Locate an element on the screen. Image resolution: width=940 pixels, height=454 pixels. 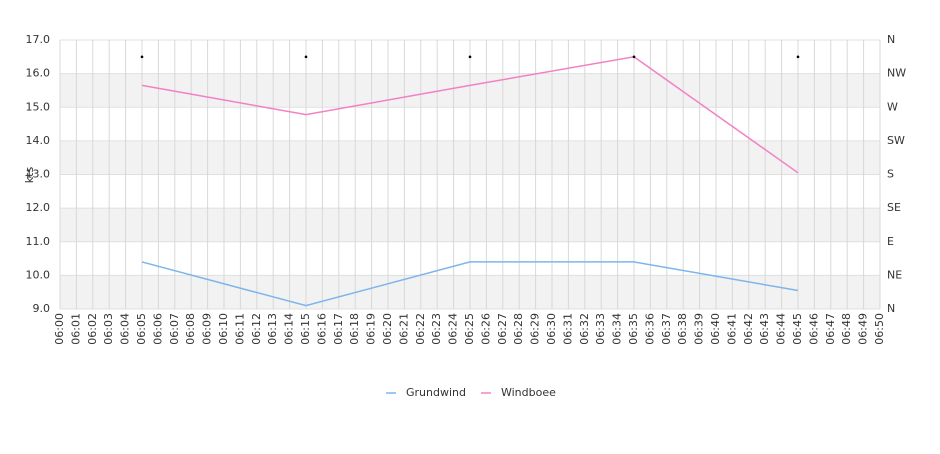
x-tick-label: 06:29 is located at coordinates (535, 329).